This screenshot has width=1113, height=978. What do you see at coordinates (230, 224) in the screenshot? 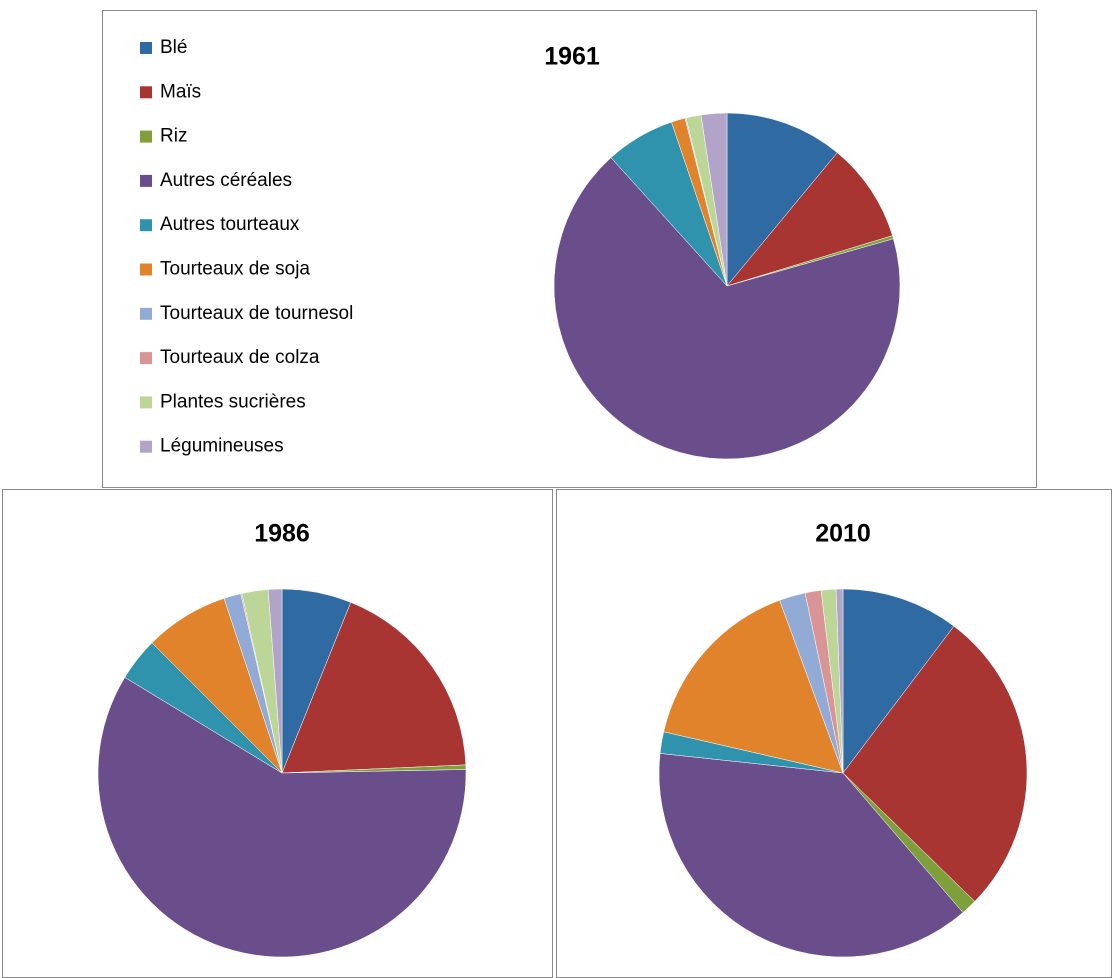
I see `legend-label: Autres tourteaux` at bounding box center [230, 224].